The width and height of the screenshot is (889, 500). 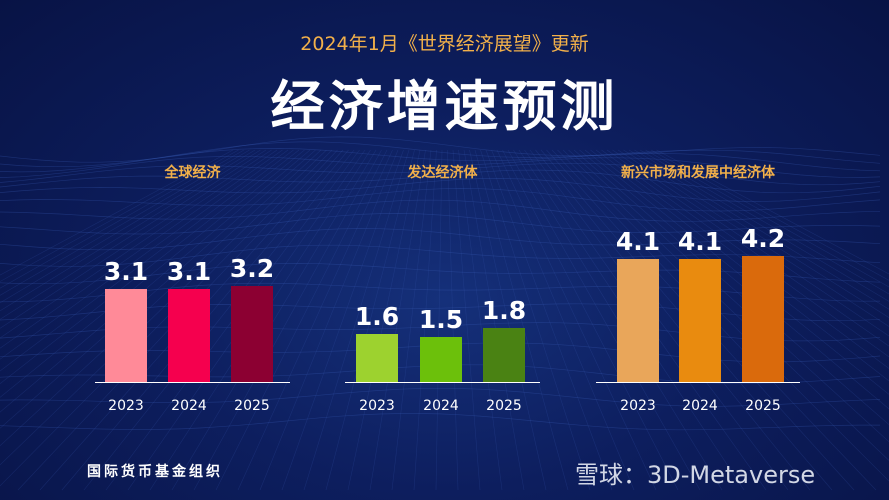 I want to click on page-title: 经济增速预测, so click(x=444, y=106).